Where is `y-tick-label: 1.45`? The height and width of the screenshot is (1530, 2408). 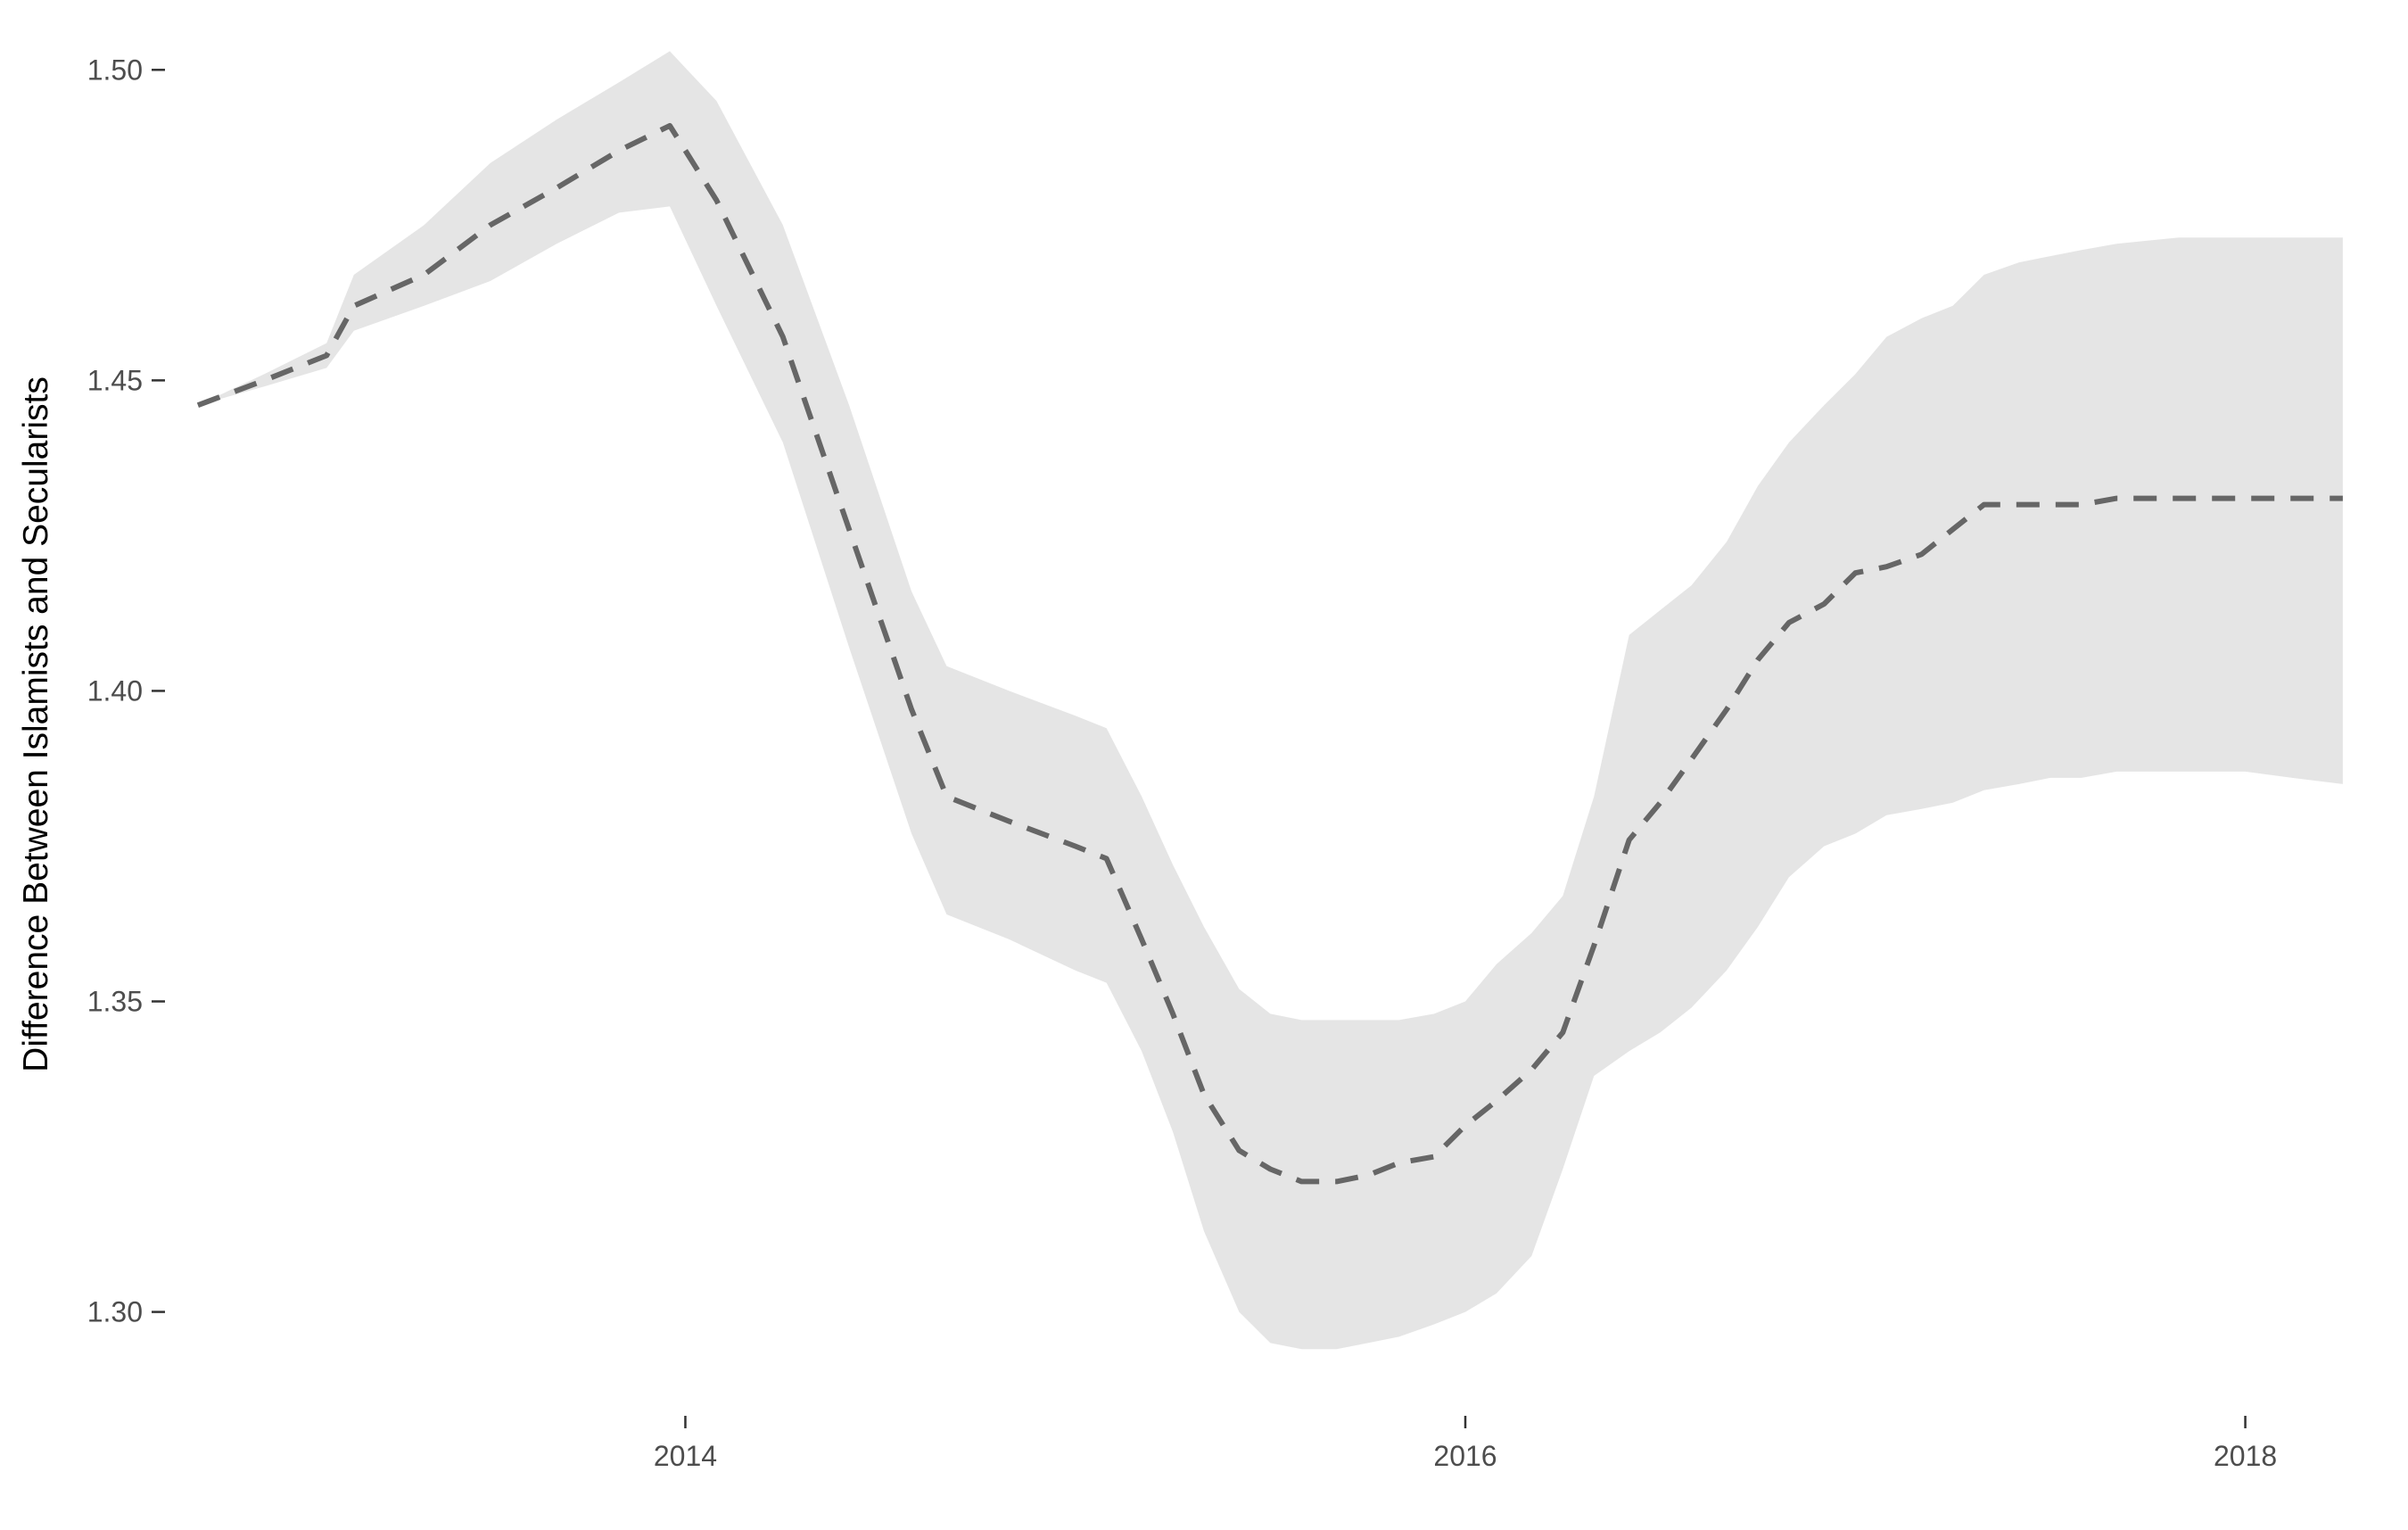 y-tick-label: 1.45 is located at coordinates (115, 380).